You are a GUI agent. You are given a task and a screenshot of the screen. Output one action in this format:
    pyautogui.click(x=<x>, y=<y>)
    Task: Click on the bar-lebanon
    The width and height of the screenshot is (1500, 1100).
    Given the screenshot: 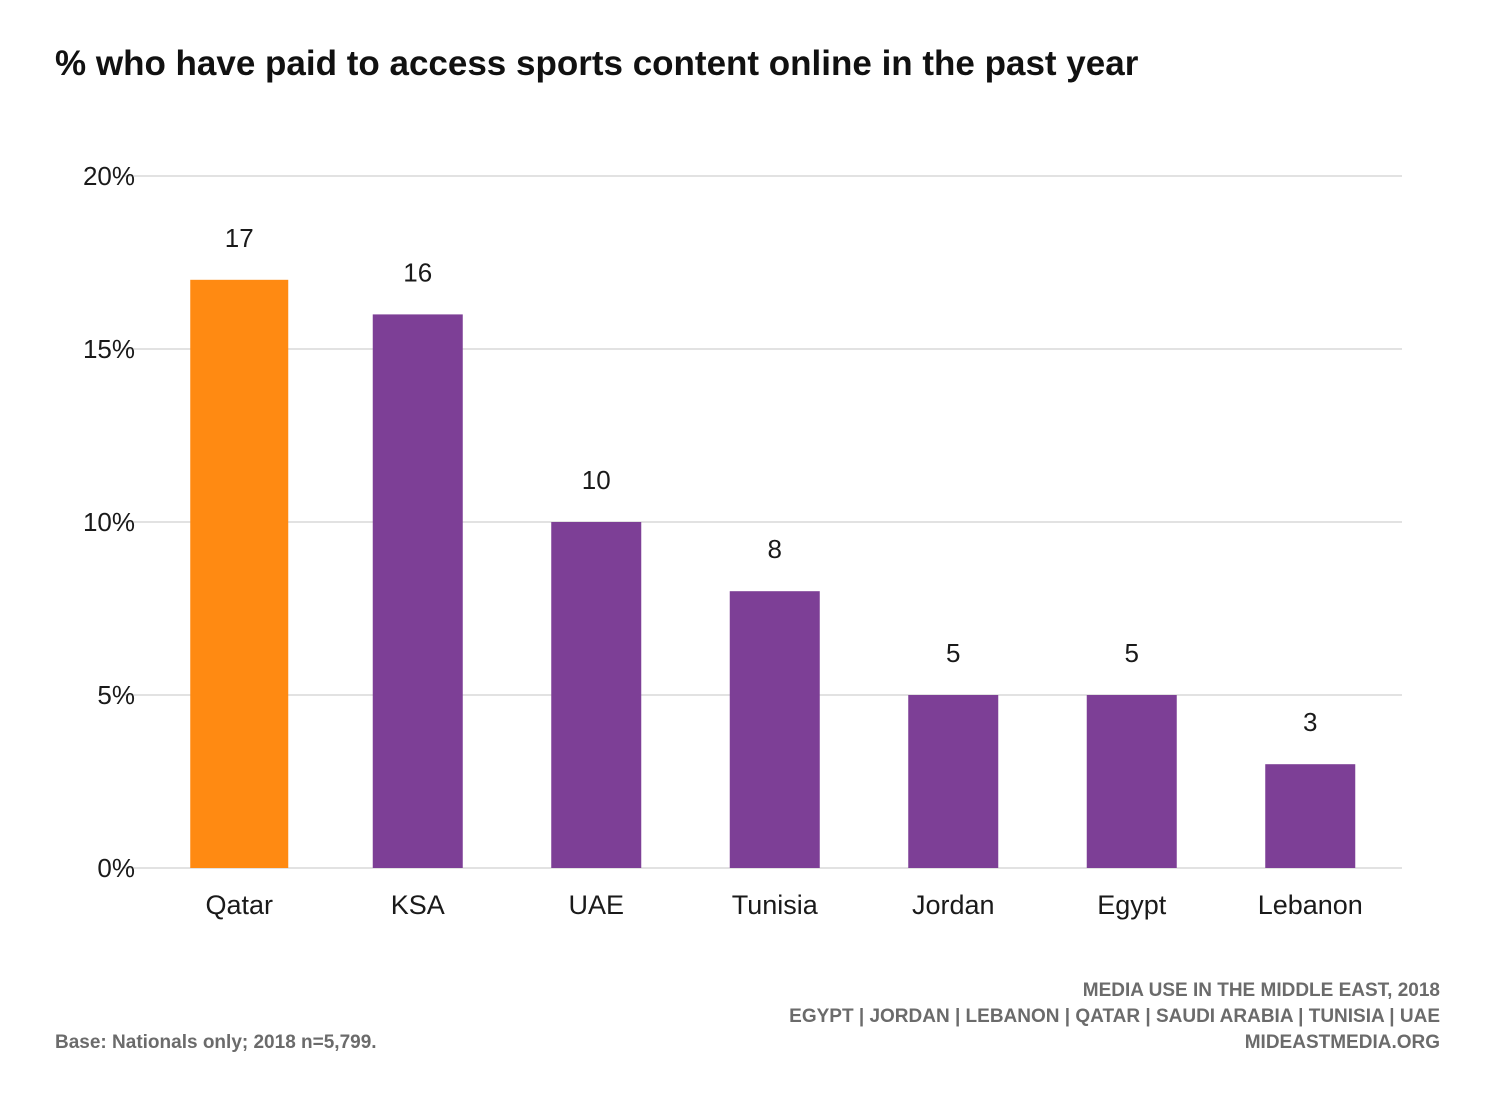 What is the action you would take?
    pyautogui.click(x=1310, y=816)
    